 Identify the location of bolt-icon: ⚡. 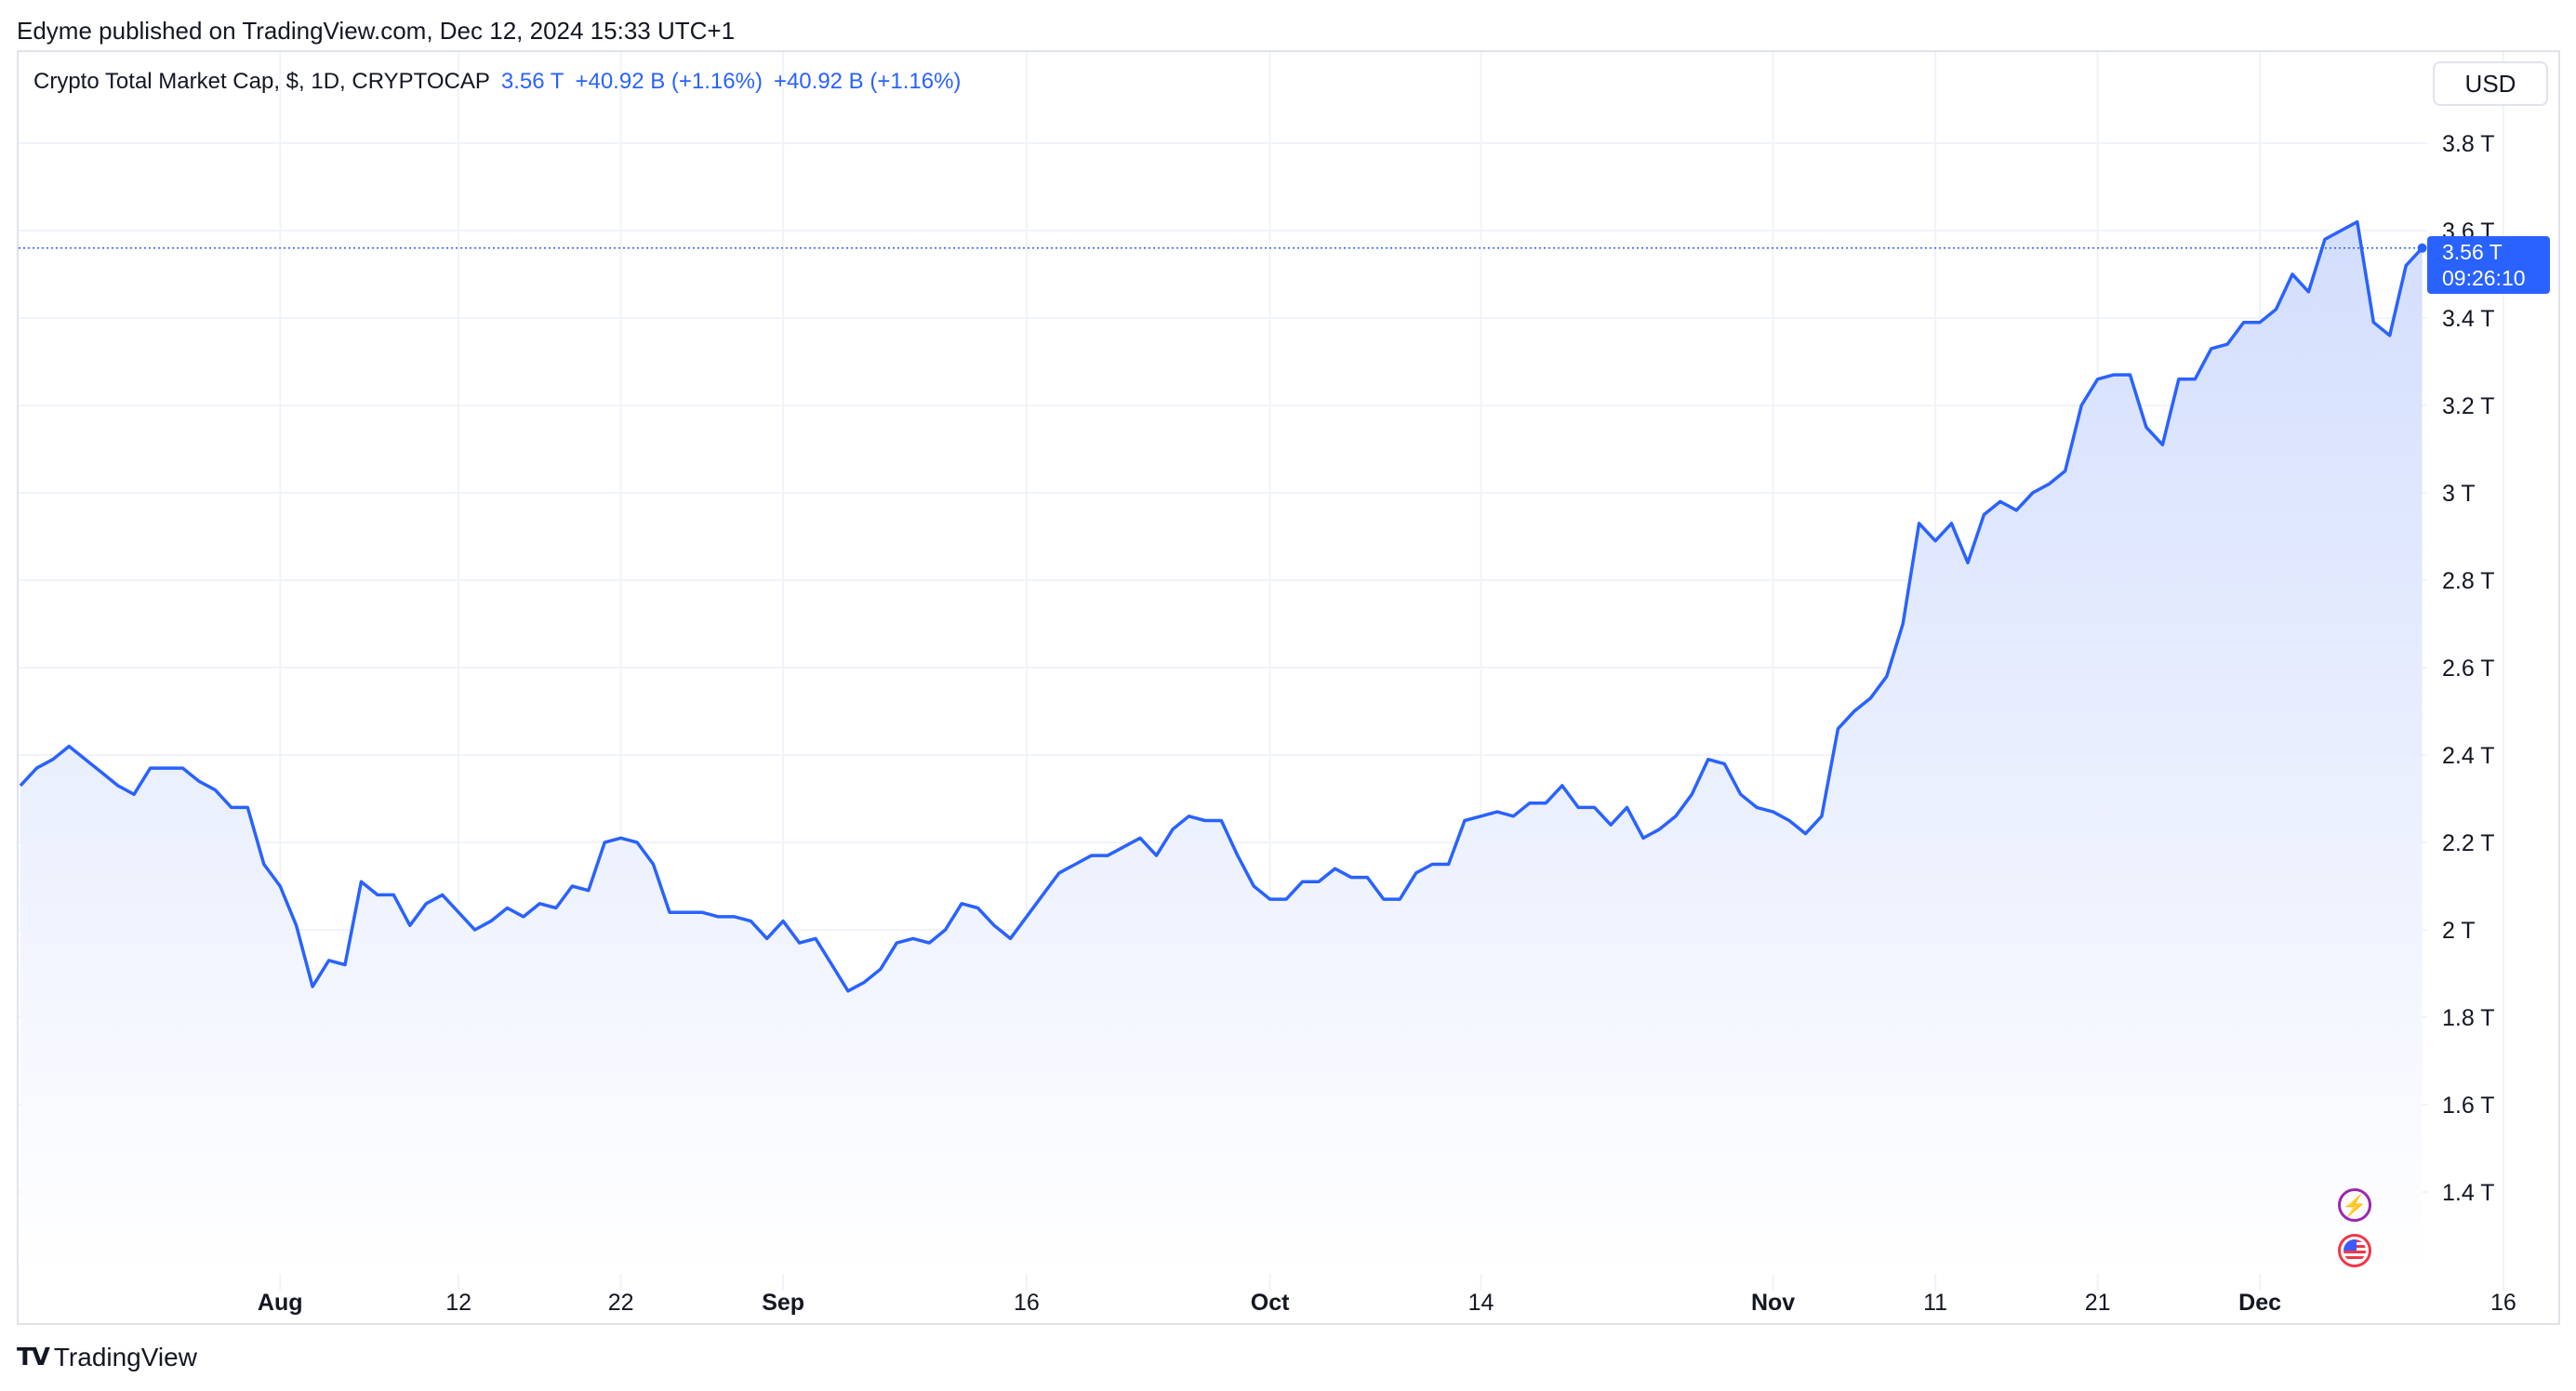
(2354, 1205).